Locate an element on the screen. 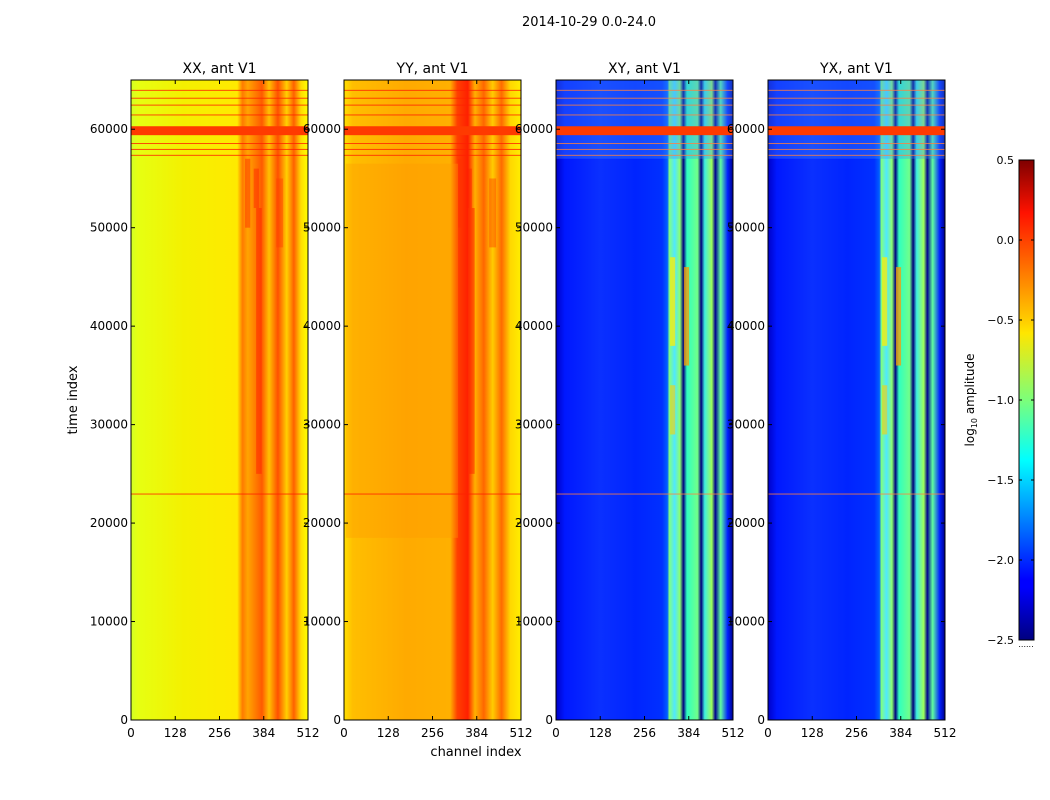 Image resolution: width=1050 pixels, height=800 pixels. panel-title: XX, ant V1 is located at coordinates (220, 69).